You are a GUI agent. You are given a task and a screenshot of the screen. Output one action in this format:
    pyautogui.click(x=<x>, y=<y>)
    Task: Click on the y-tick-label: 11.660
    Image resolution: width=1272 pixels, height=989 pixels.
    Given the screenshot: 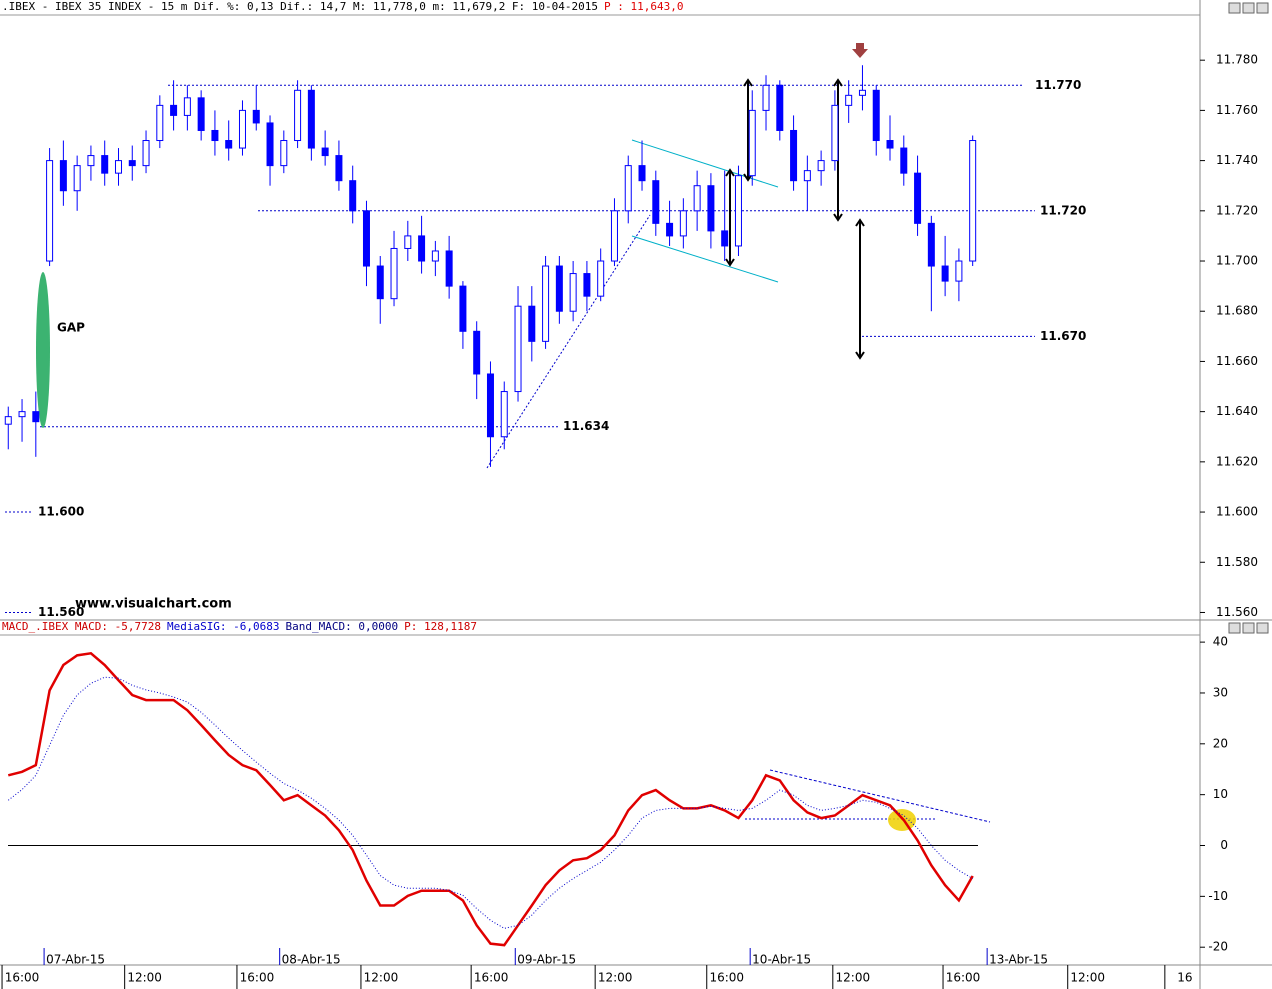 What is the action you would take?
    pyautogui.click(x=1237, y=361)
    